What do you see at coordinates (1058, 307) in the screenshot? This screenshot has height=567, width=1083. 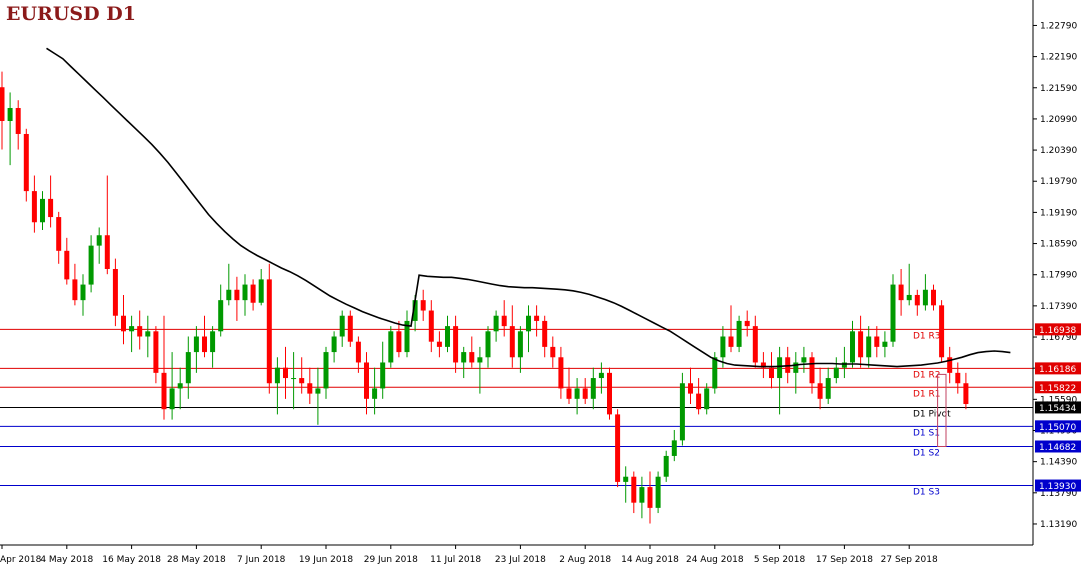 I see `y-tick-label: 1.17390` at bounding box center [1058, 307].